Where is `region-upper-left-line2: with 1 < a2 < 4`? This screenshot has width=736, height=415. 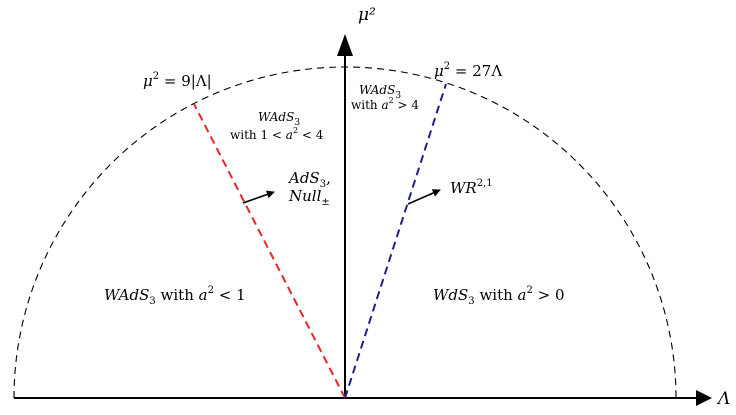
region-upper-left-line2: with 1 < a2 < 4 is located at coordinates (277, 134).